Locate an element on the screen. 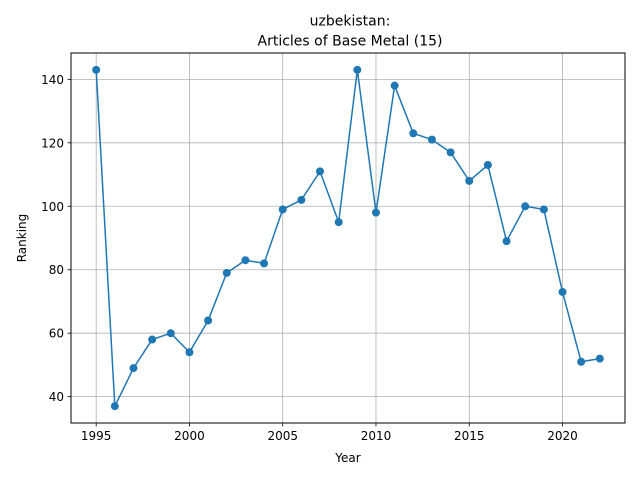  x-axis-label: Year is located at coordinates (347, 458).